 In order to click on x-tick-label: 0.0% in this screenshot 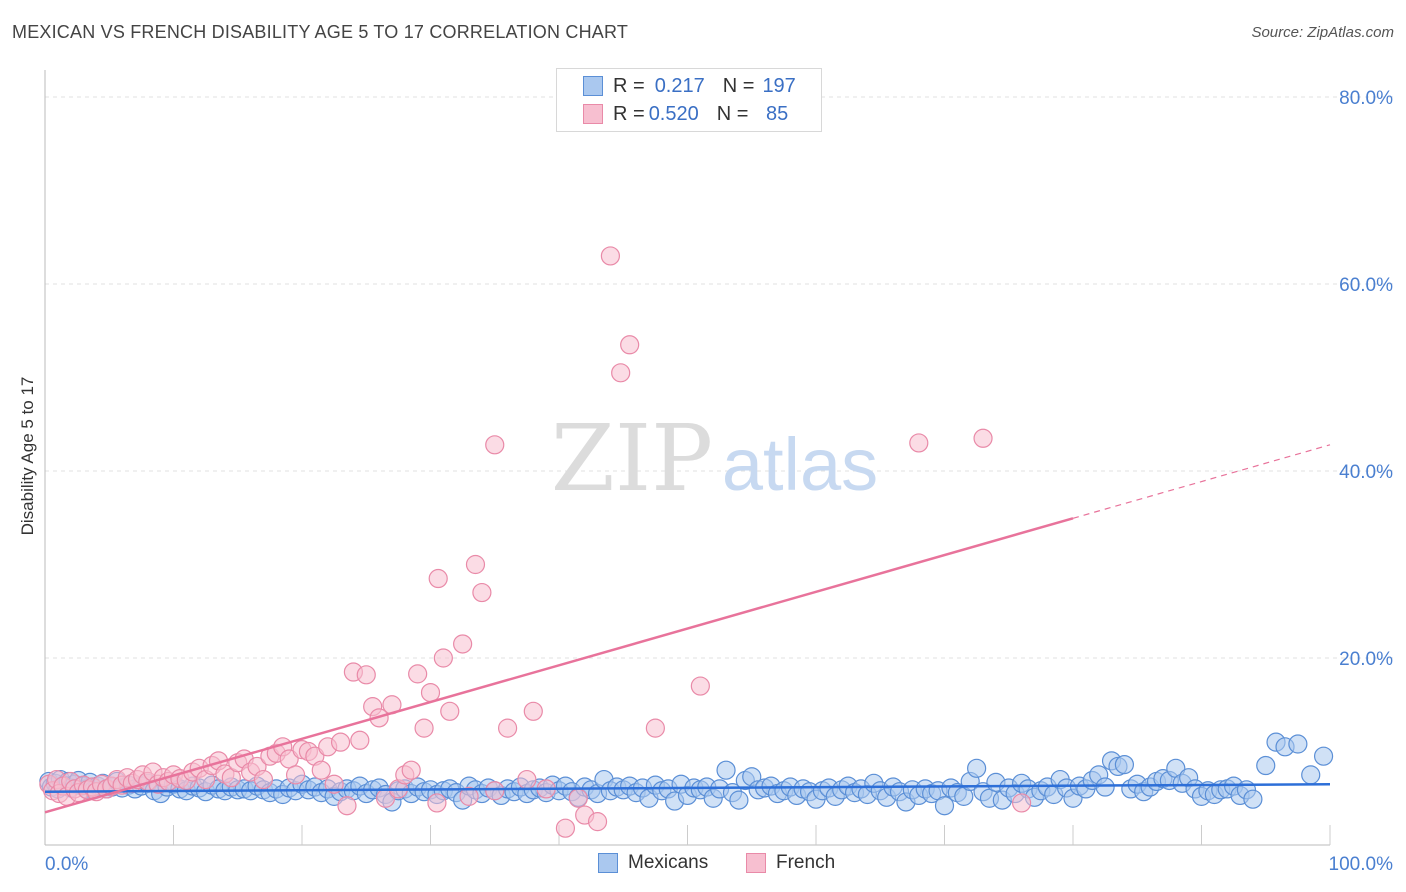, I will do `click(66, 864)`.